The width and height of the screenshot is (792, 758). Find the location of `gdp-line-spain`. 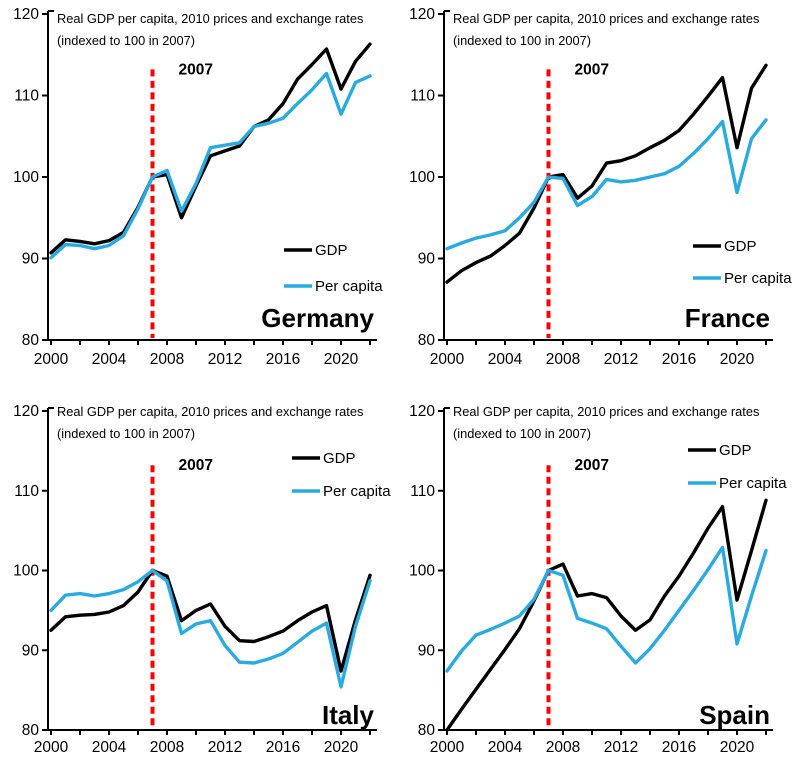

gdp-line-spain is located at coordinates (606, 615).